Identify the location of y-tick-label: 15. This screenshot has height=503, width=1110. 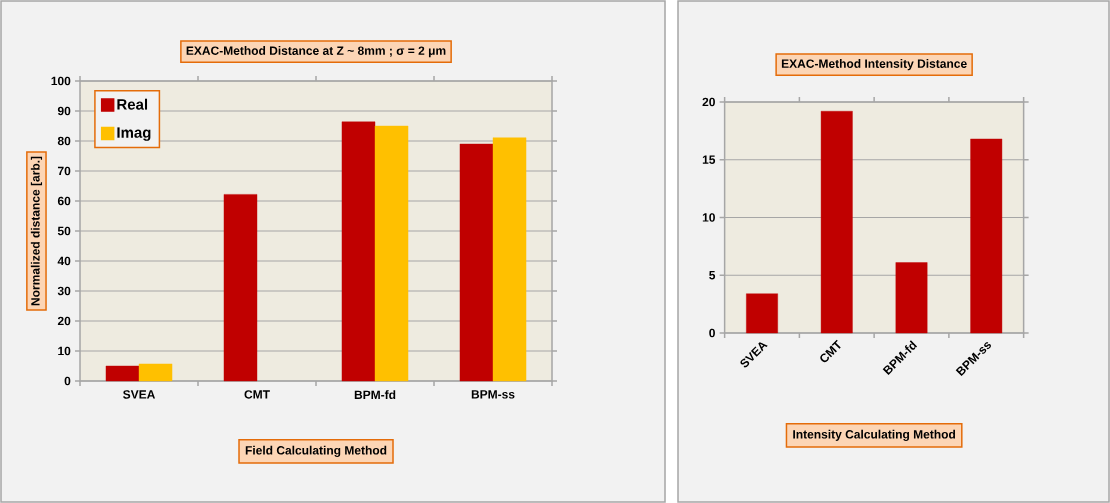
(709, 159).